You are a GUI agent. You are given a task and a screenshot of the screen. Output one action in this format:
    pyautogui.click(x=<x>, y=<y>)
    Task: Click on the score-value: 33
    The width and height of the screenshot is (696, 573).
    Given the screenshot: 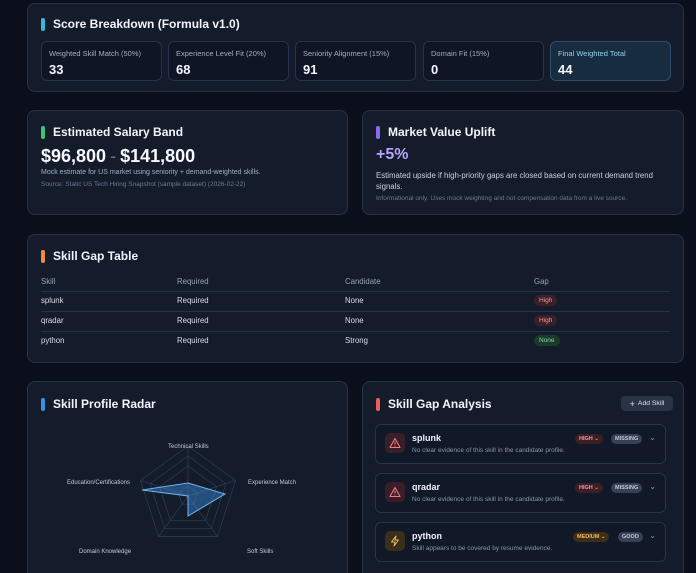 What is the action you would take?
    pyautogui.click(x=56, y=69)
    